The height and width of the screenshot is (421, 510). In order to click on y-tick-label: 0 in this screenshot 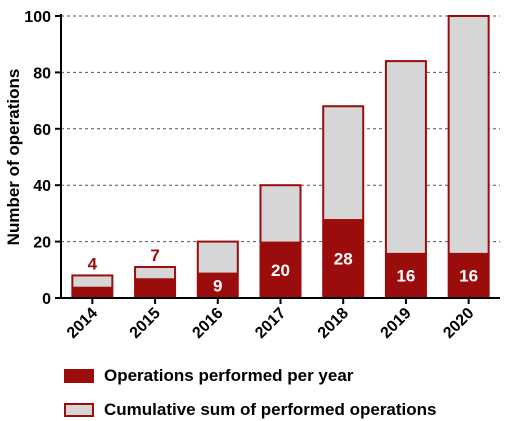, I will do `click(46, 299)`.